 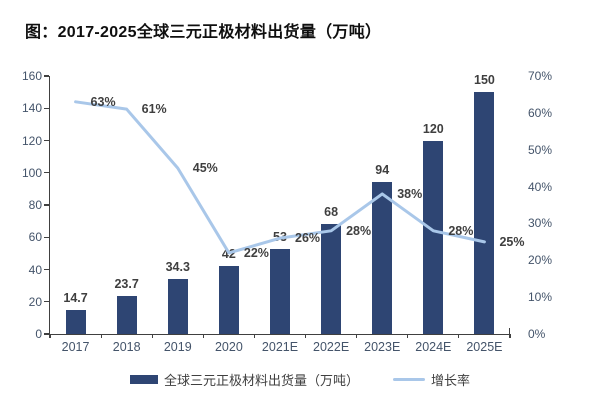 What do you see at coordinates (540, 76) in the screenshot?
I see `right-axis-label: 70%` at bounding box center [540, 76].